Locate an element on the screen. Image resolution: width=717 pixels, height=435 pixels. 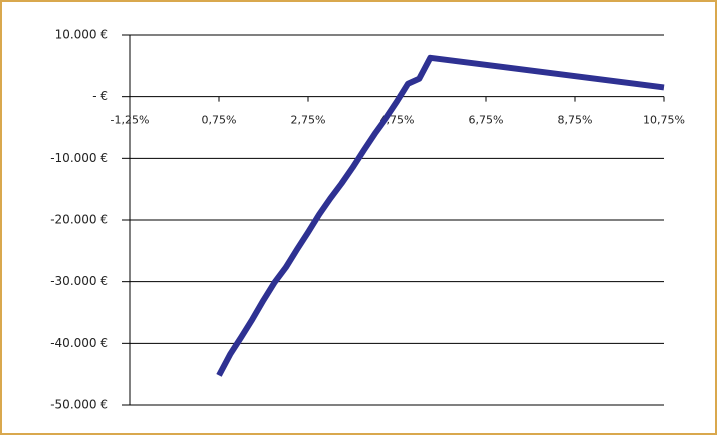
x-tick-label: 10,75% is located at coordinates (664, 120).